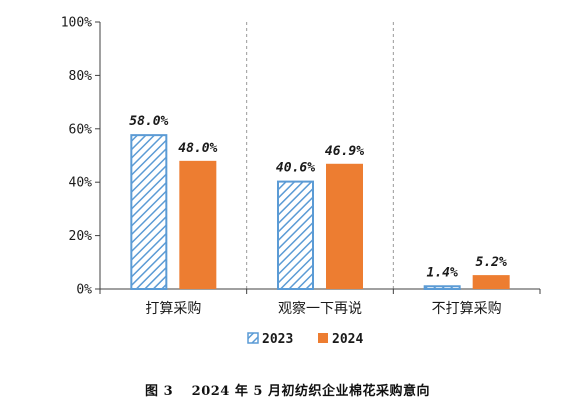  What do you see at coordinates (76, 23) in the screenshot?
I see `y-tick-label: 100%` at bounding box center [76, 23].